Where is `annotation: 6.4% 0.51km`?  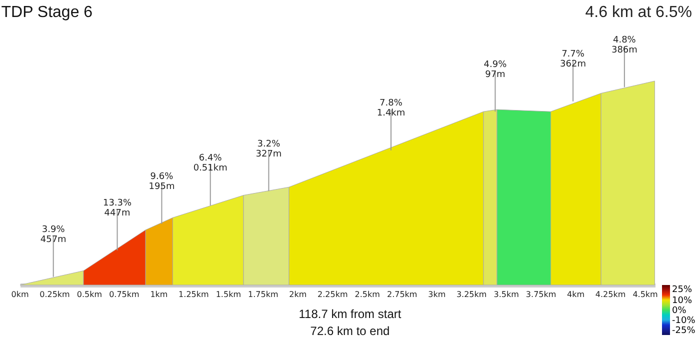 annotation: 6.4% 0.51km is located at coordinates (210, 164).